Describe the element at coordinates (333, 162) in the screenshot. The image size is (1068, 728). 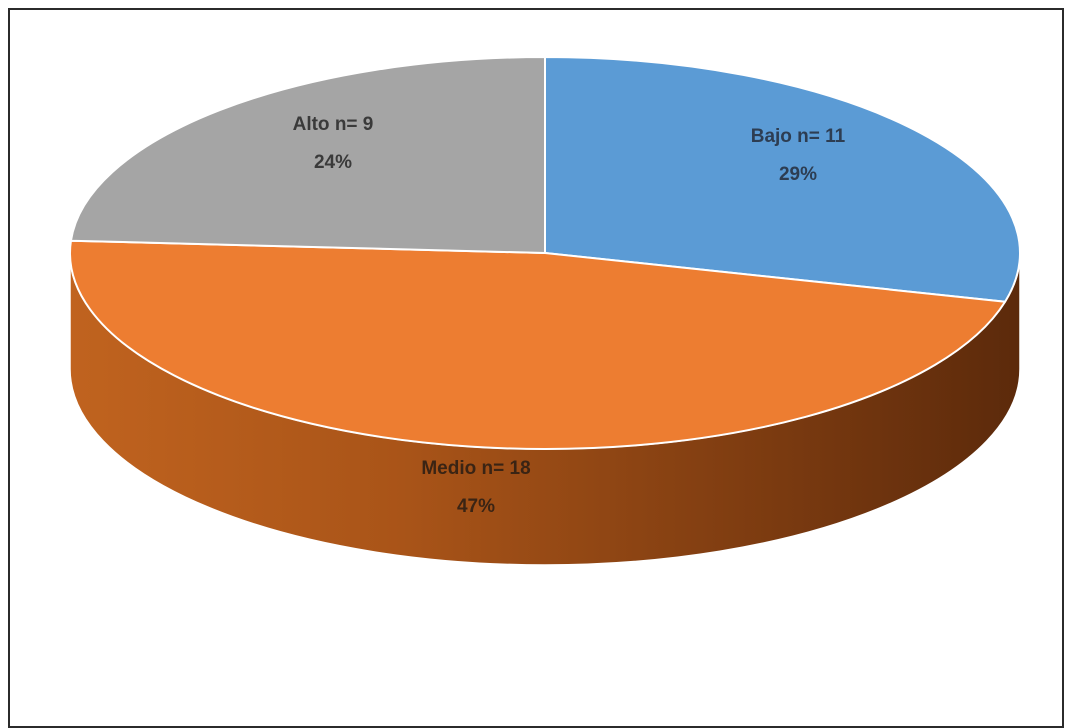
I see `slice-percent-alto: 24%` at that location.